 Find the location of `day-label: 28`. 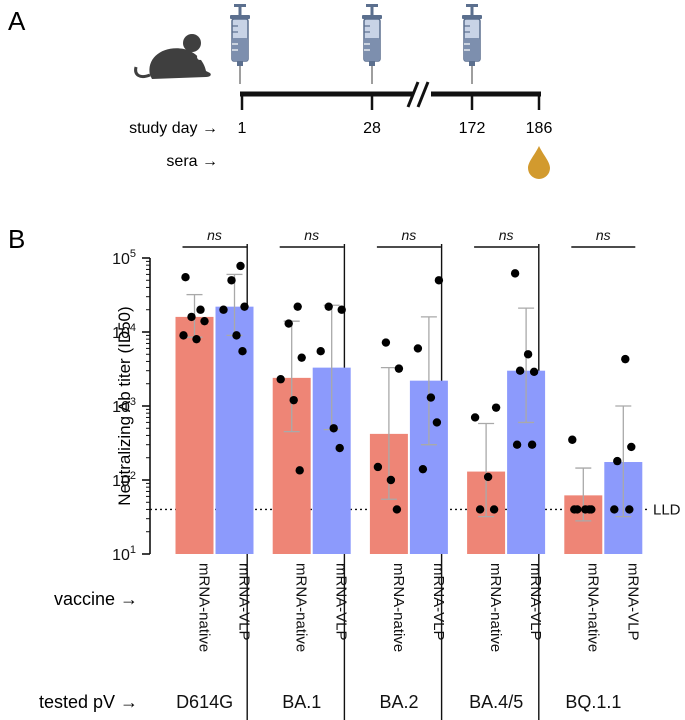

day-label: 28 is located at coordinates (372, 128).